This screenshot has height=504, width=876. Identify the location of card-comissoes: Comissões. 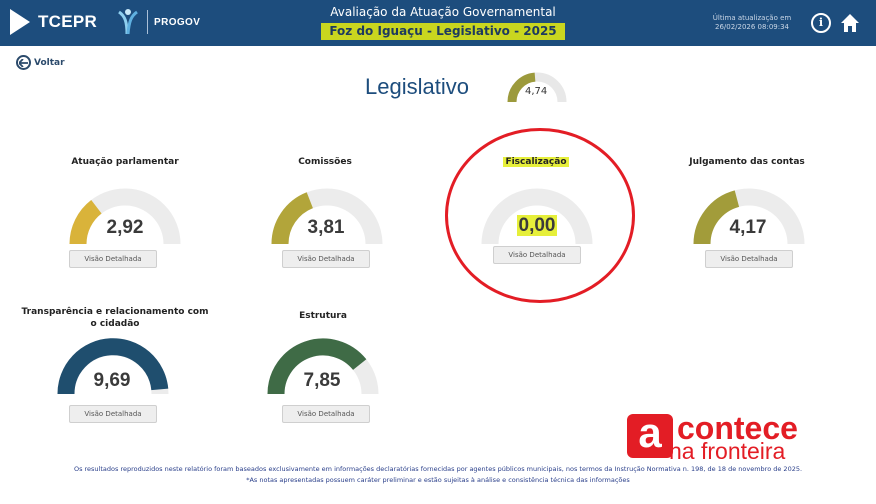
(325, 162).